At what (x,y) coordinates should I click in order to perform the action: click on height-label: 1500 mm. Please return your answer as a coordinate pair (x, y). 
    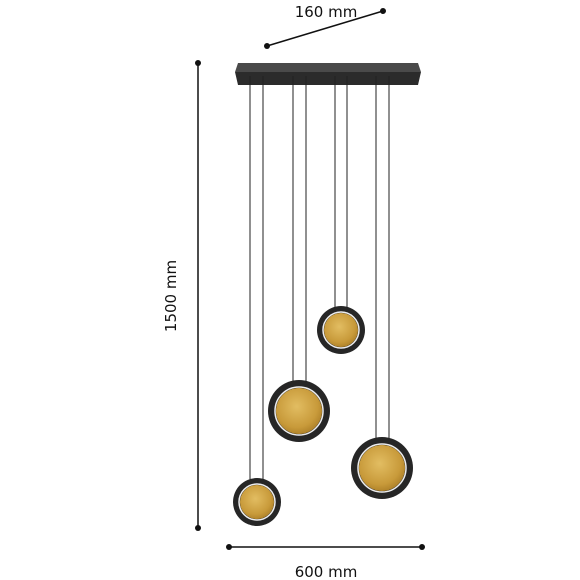
    Looking at the image, I should click on (171, 296).